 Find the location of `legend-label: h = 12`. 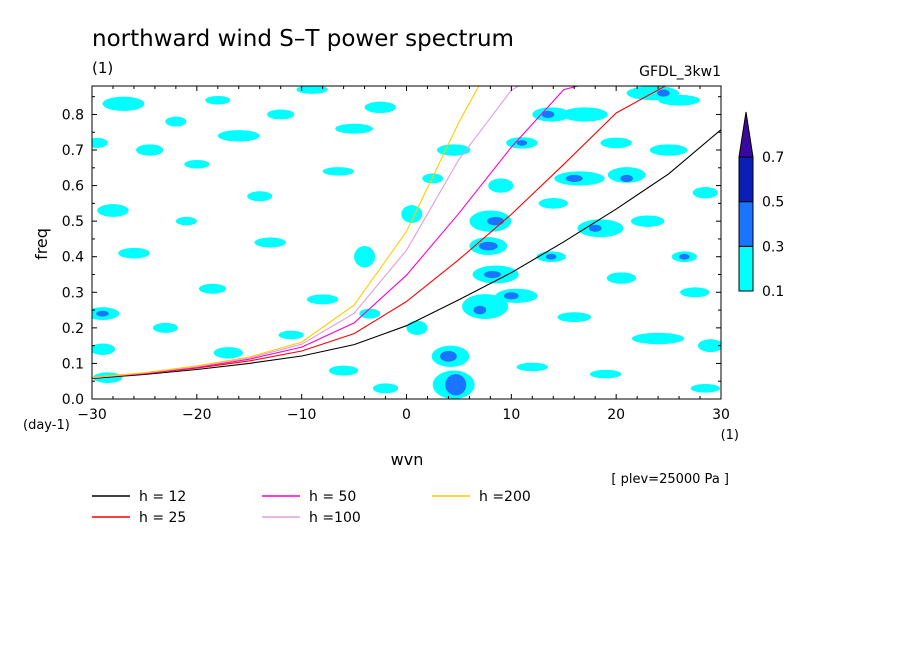

legend-label: h = 12 is located at coordinates (162, 497).